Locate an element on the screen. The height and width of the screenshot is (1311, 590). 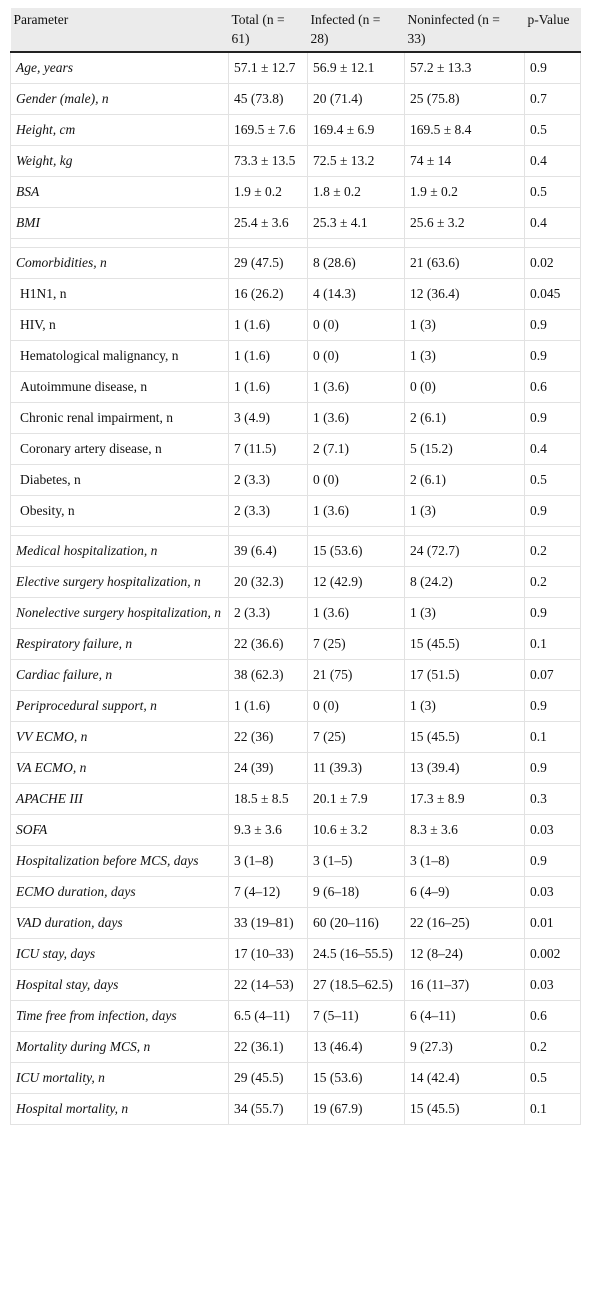
value-cell: 1.9 ± 0.2 is located at coordinates (464, 192).